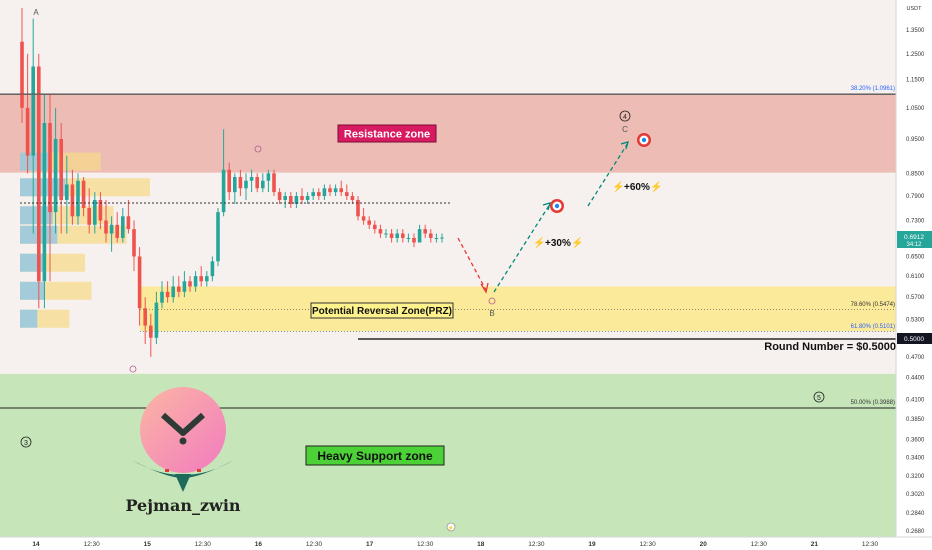  Describe the element at coordinates (819, 398) in the screenshot. I see `svg-text: 5` at that location.